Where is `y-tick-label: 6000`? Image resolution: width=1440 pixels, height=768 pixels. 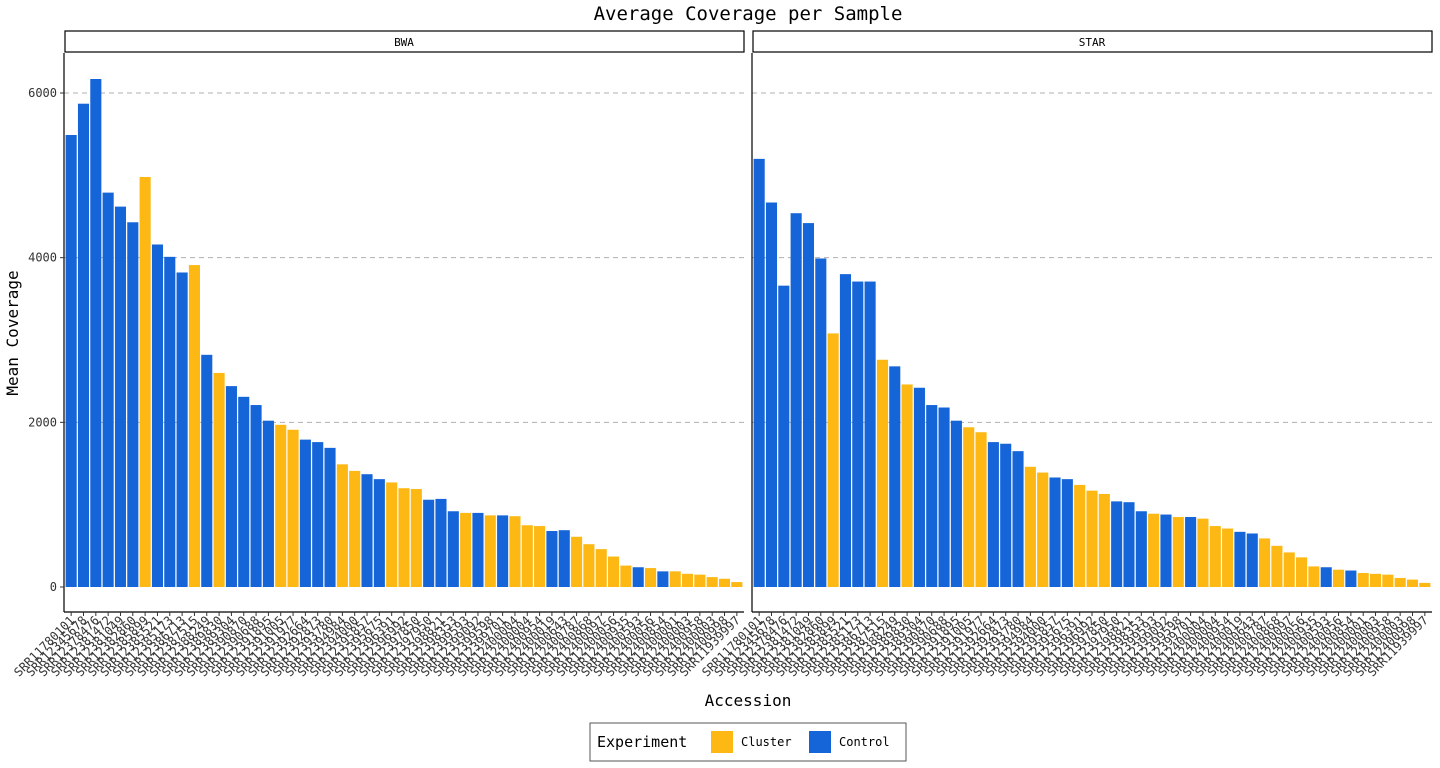 y-tick-label: 6000 is located at coordinates (42, 93).